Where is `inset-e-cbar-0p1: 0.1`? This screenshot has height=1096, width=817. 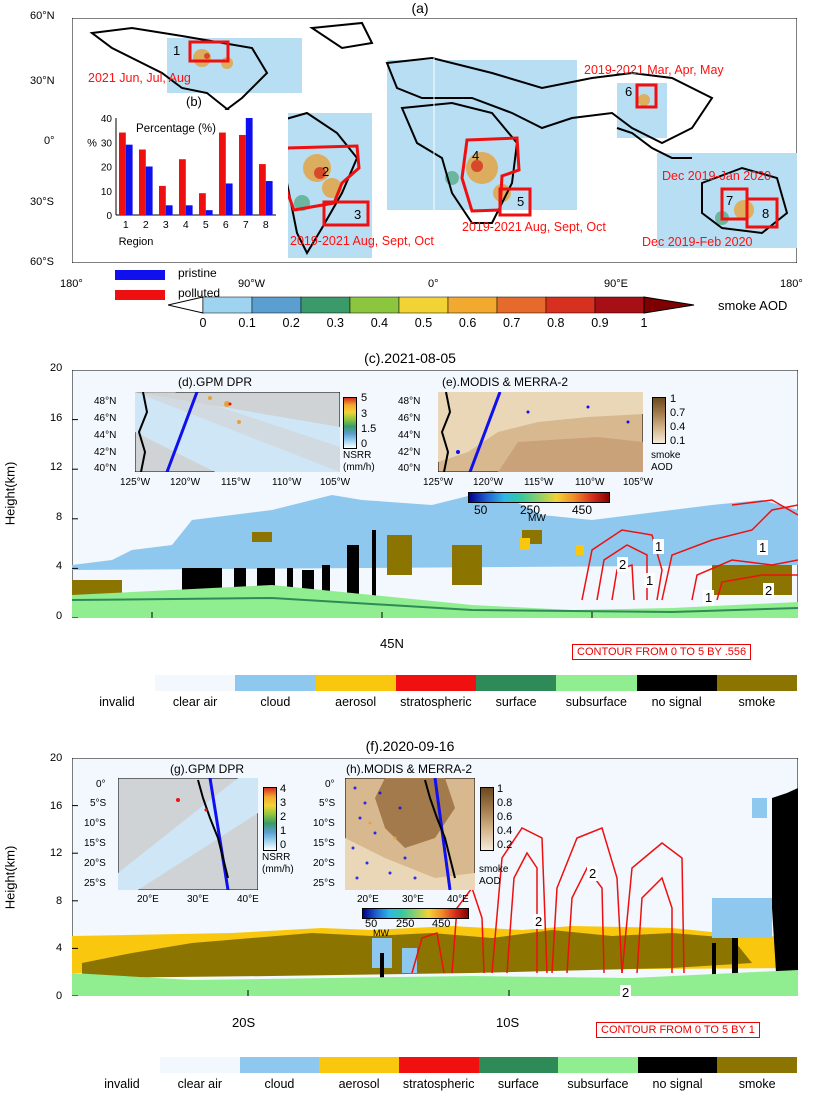 inset-e-cbar-0p1: 0.1 is located at coordinates (678, 441).